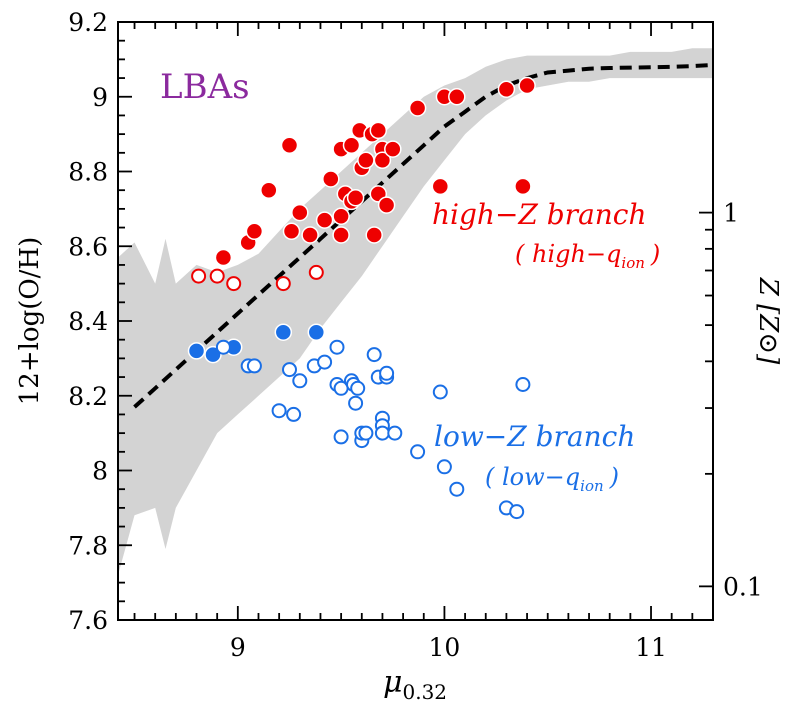 Image resolution: width=789 pixels, height=704 pixels. I want to click on y-axis-title: 12+log(O/H), so click(30, 321).